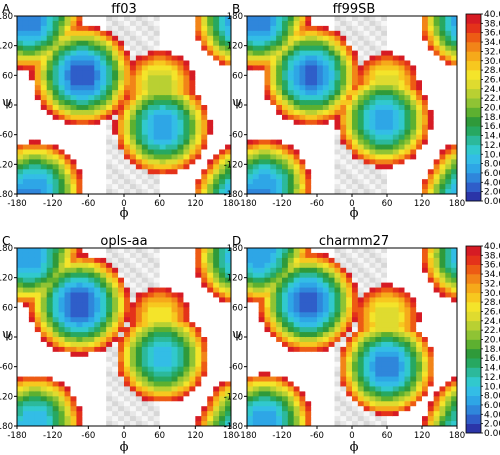 The width and height of the screenshot is (500, 455). What do you see at coordinates (52, 436) in the screenshot?
I see `x-tick-label: -120` at bounding box center [52, 436].